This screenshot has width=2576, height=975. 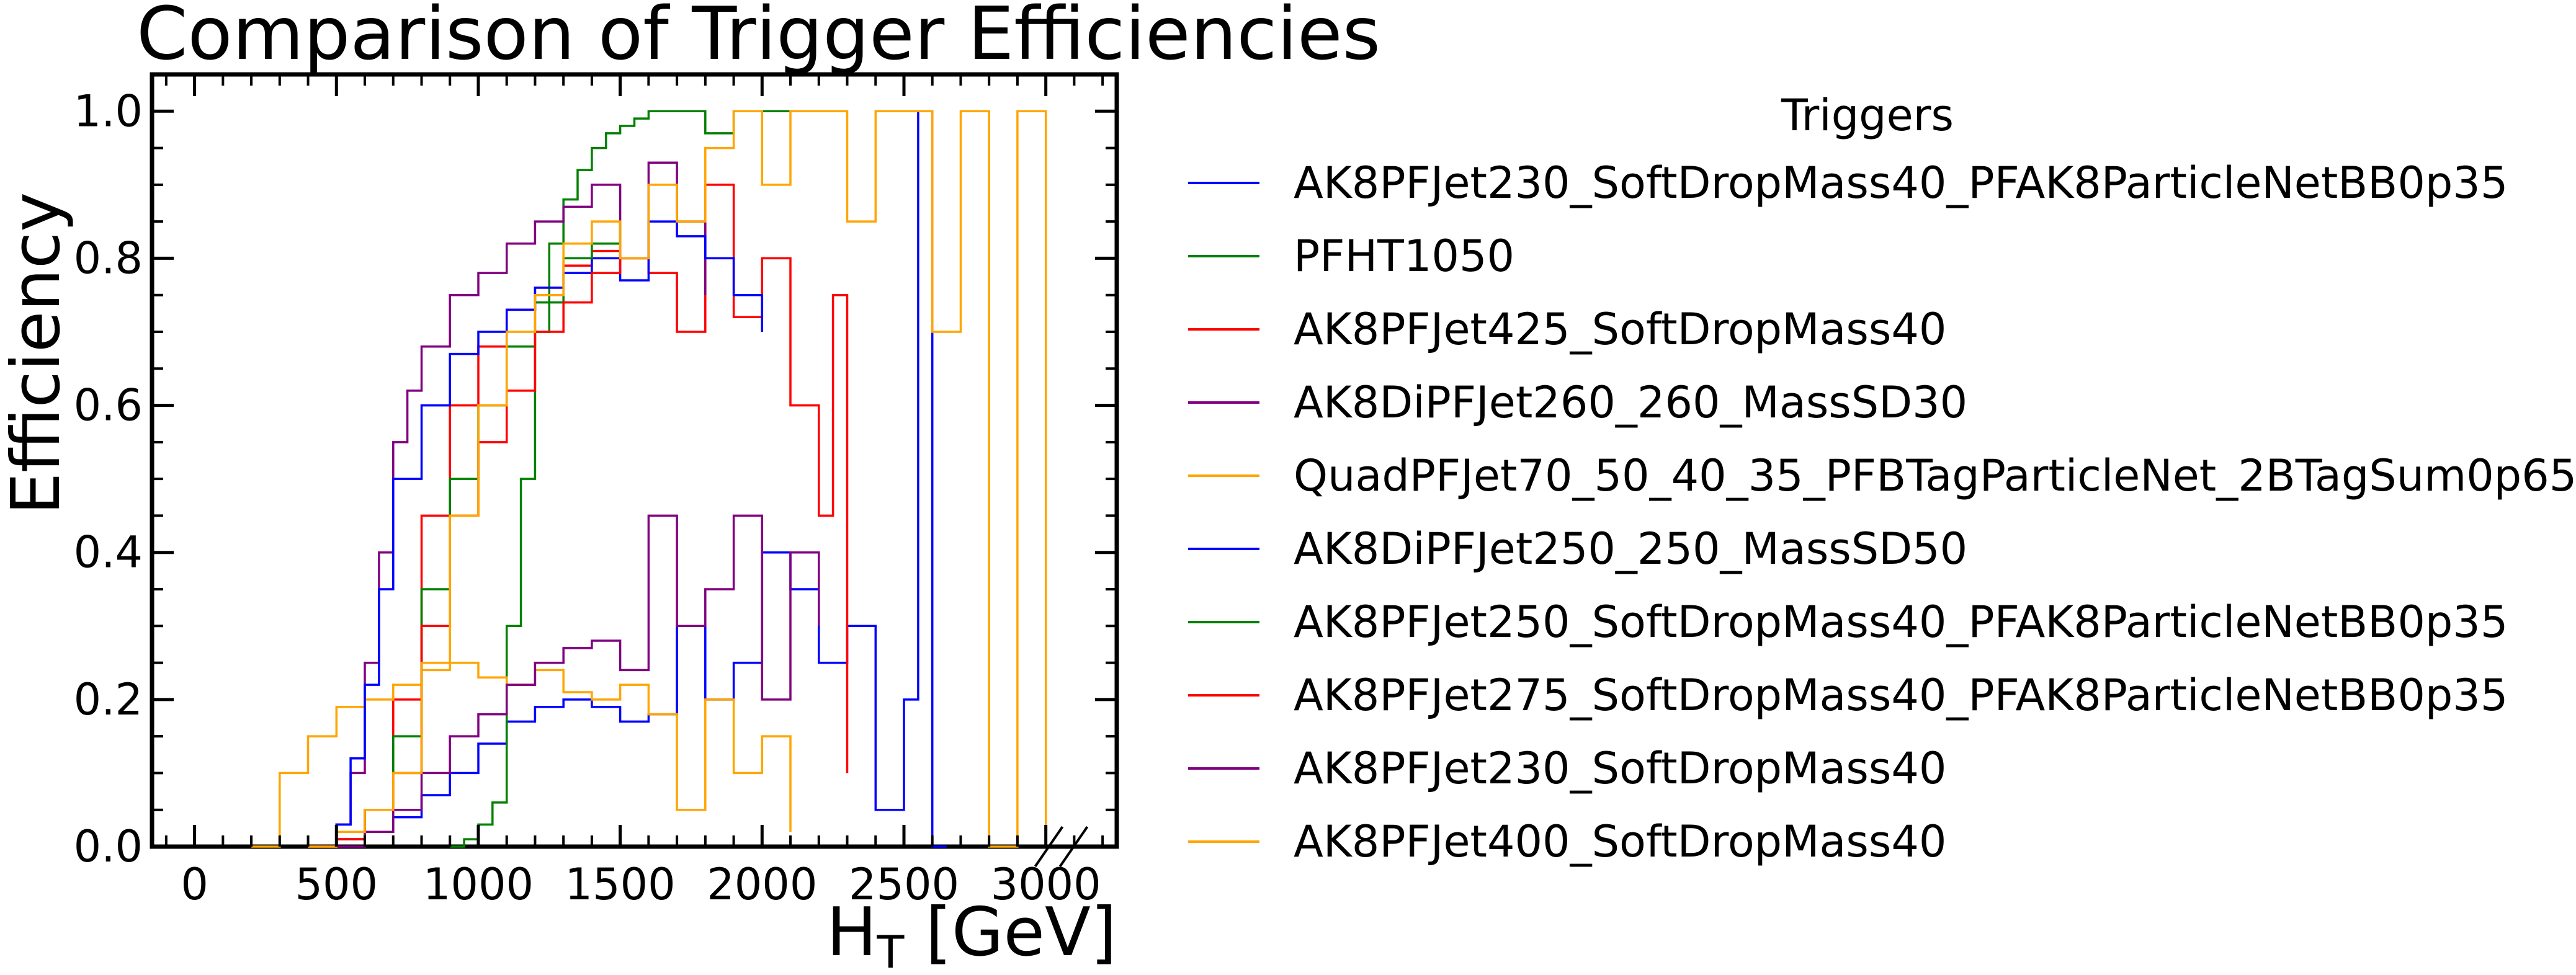 What do you see at coordinates (1620, 768) in the screenshot?
I see `legend-label: AK8PFJet230_SoftDropMass40` at bounding box center [1620, 768].